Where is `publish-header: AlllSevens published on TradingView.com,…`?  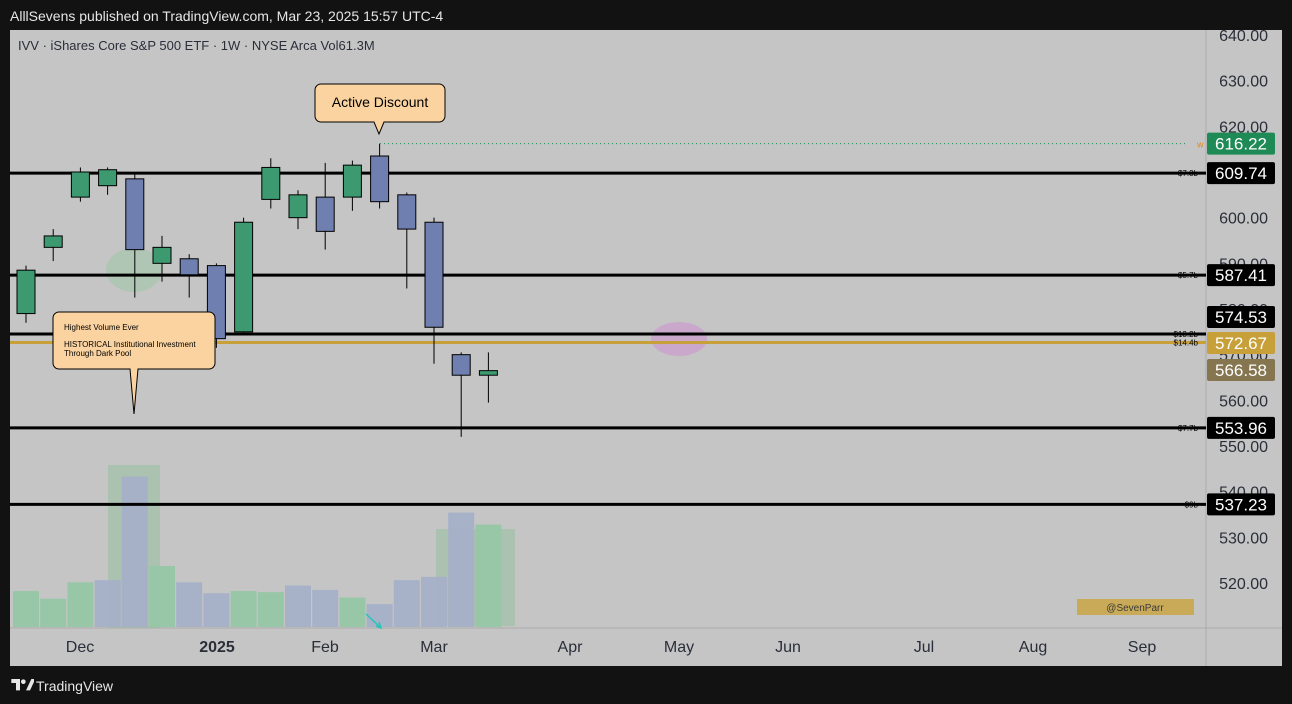 publish-header: AlllSevens published on TradingView.com,… is located at coordinates (646, 15).